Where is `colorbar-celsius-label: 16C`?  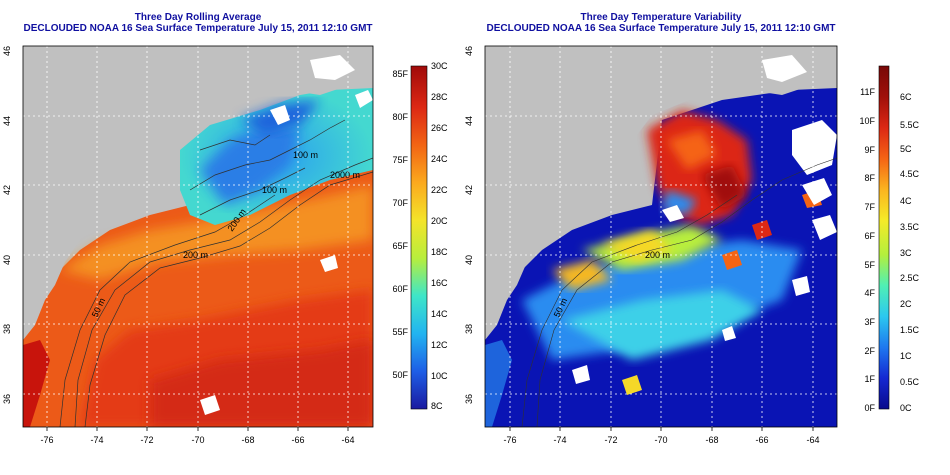
colorbar-celsius-label: 16C is located at coordinates (439, 283).